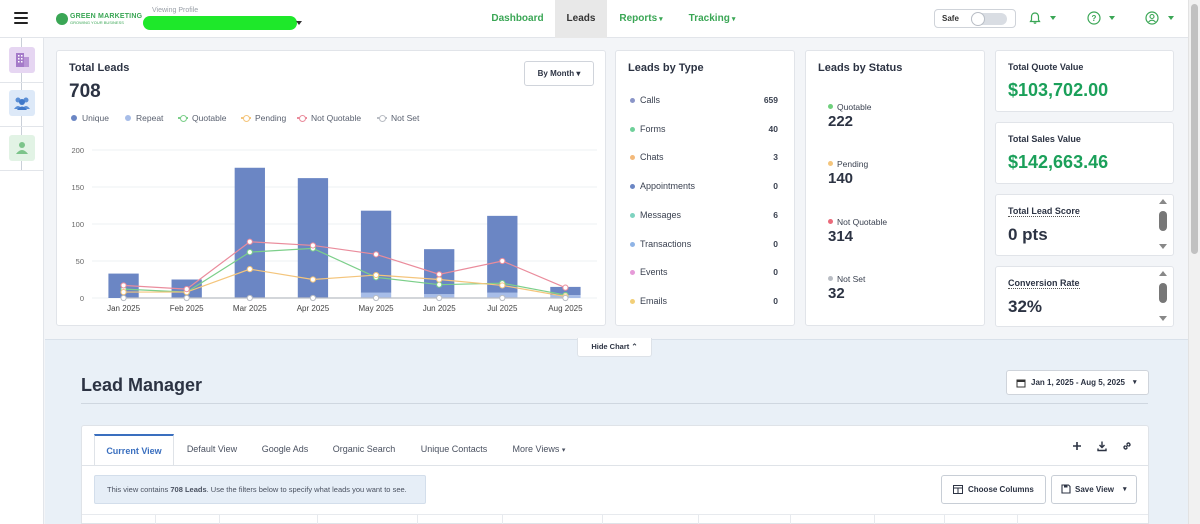 The width and height of the screenshot is (1200, 524). Describe the element at coordinates (704, 302) in the screenshot. I see `lead-type-row: Emails 0` at that location.